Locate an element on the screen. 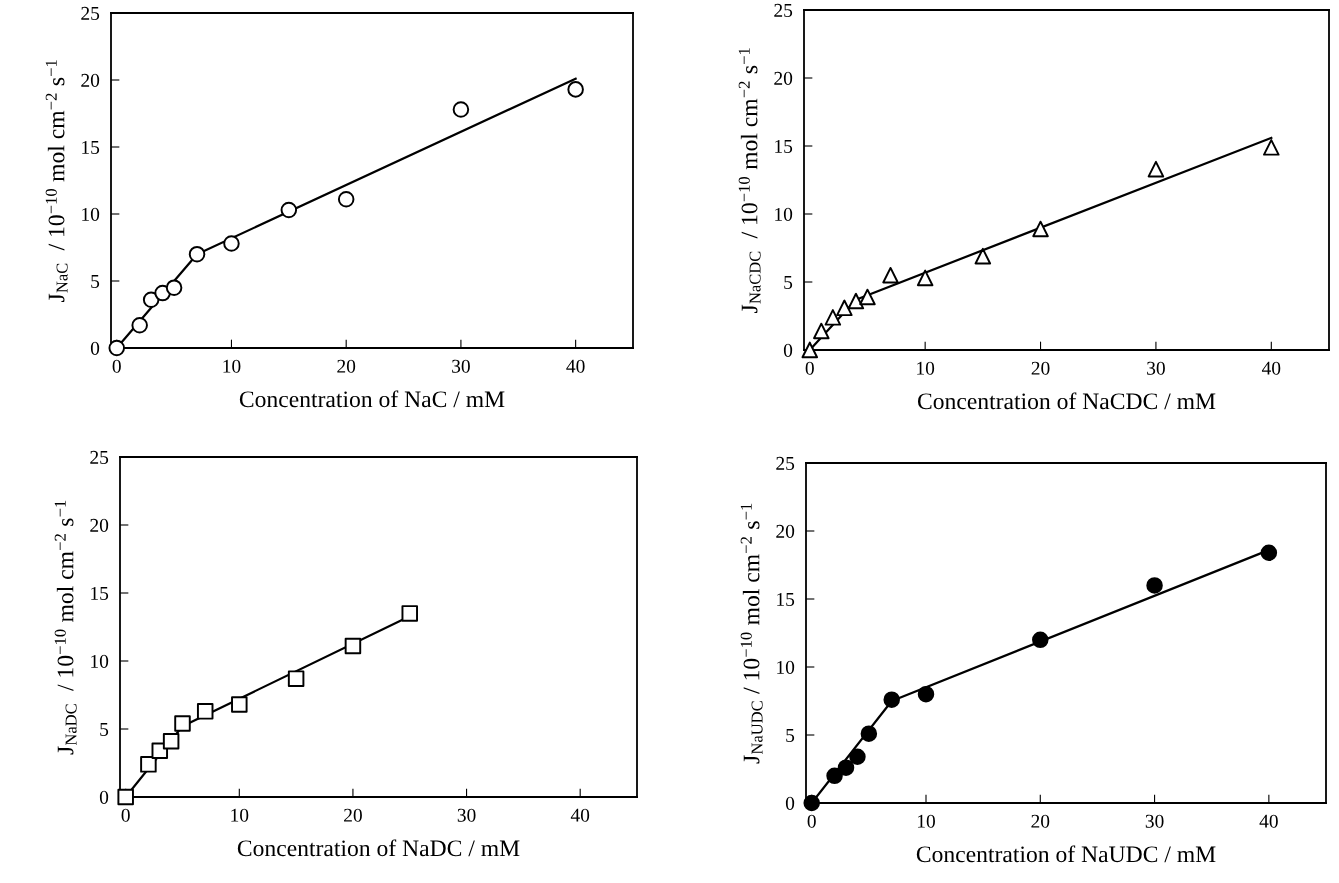  y-axis-title: J$_{NaC}$ / 10$^{−10}$ mol cm$^{−2}$ s$^{−1}$ is located at coordinates (56, 181).